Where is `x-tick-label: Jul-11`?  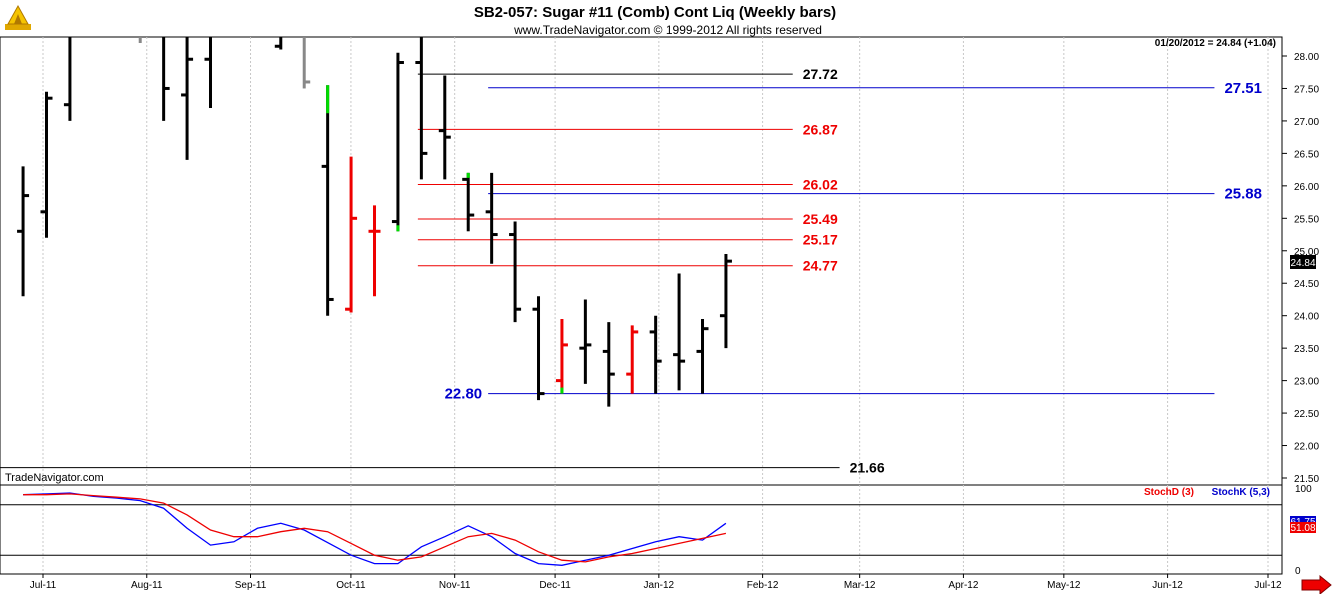
x-tick-label: Jul-11 is located at coordinates (43, 585).